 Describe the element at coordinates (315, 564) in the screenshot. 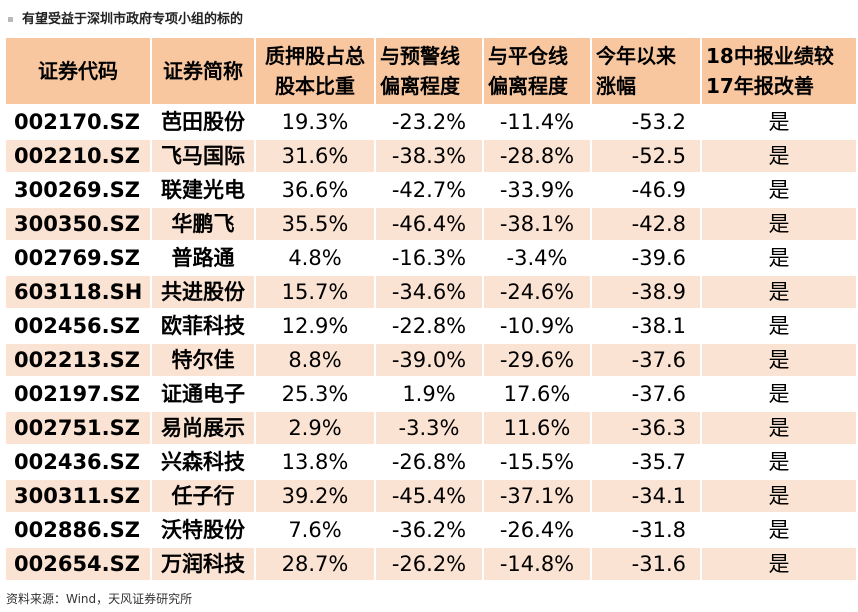

I see `pledge-ratio-cell: 28.7%` at that location.